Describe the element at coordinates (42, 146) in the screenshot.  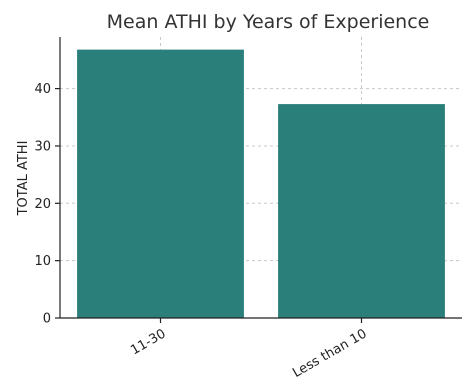
I see `y-tick-label: 30` at that location.